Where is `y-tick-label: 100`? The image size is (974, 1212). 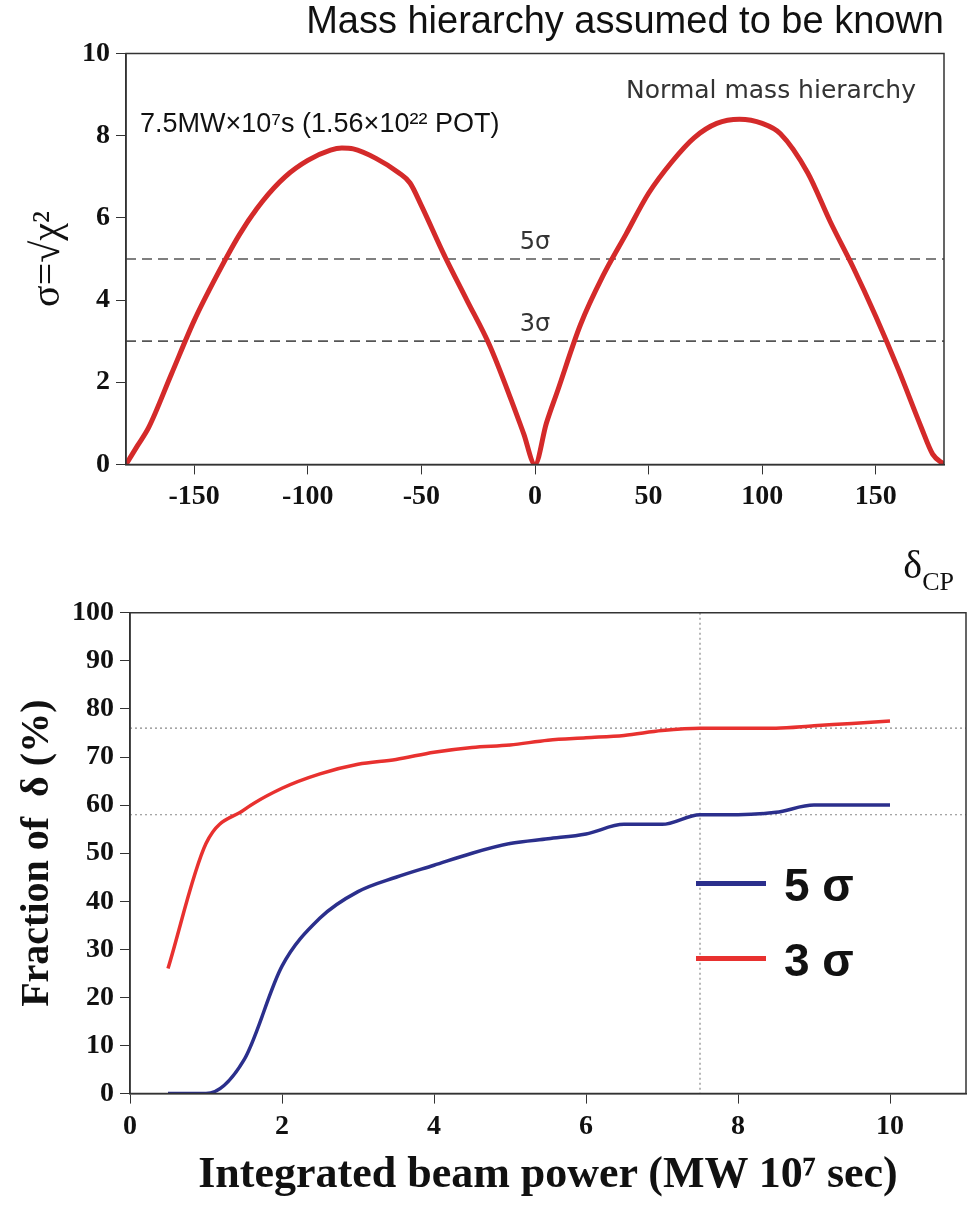
y-tick-label: 100 is located at coordinates (93, 611).